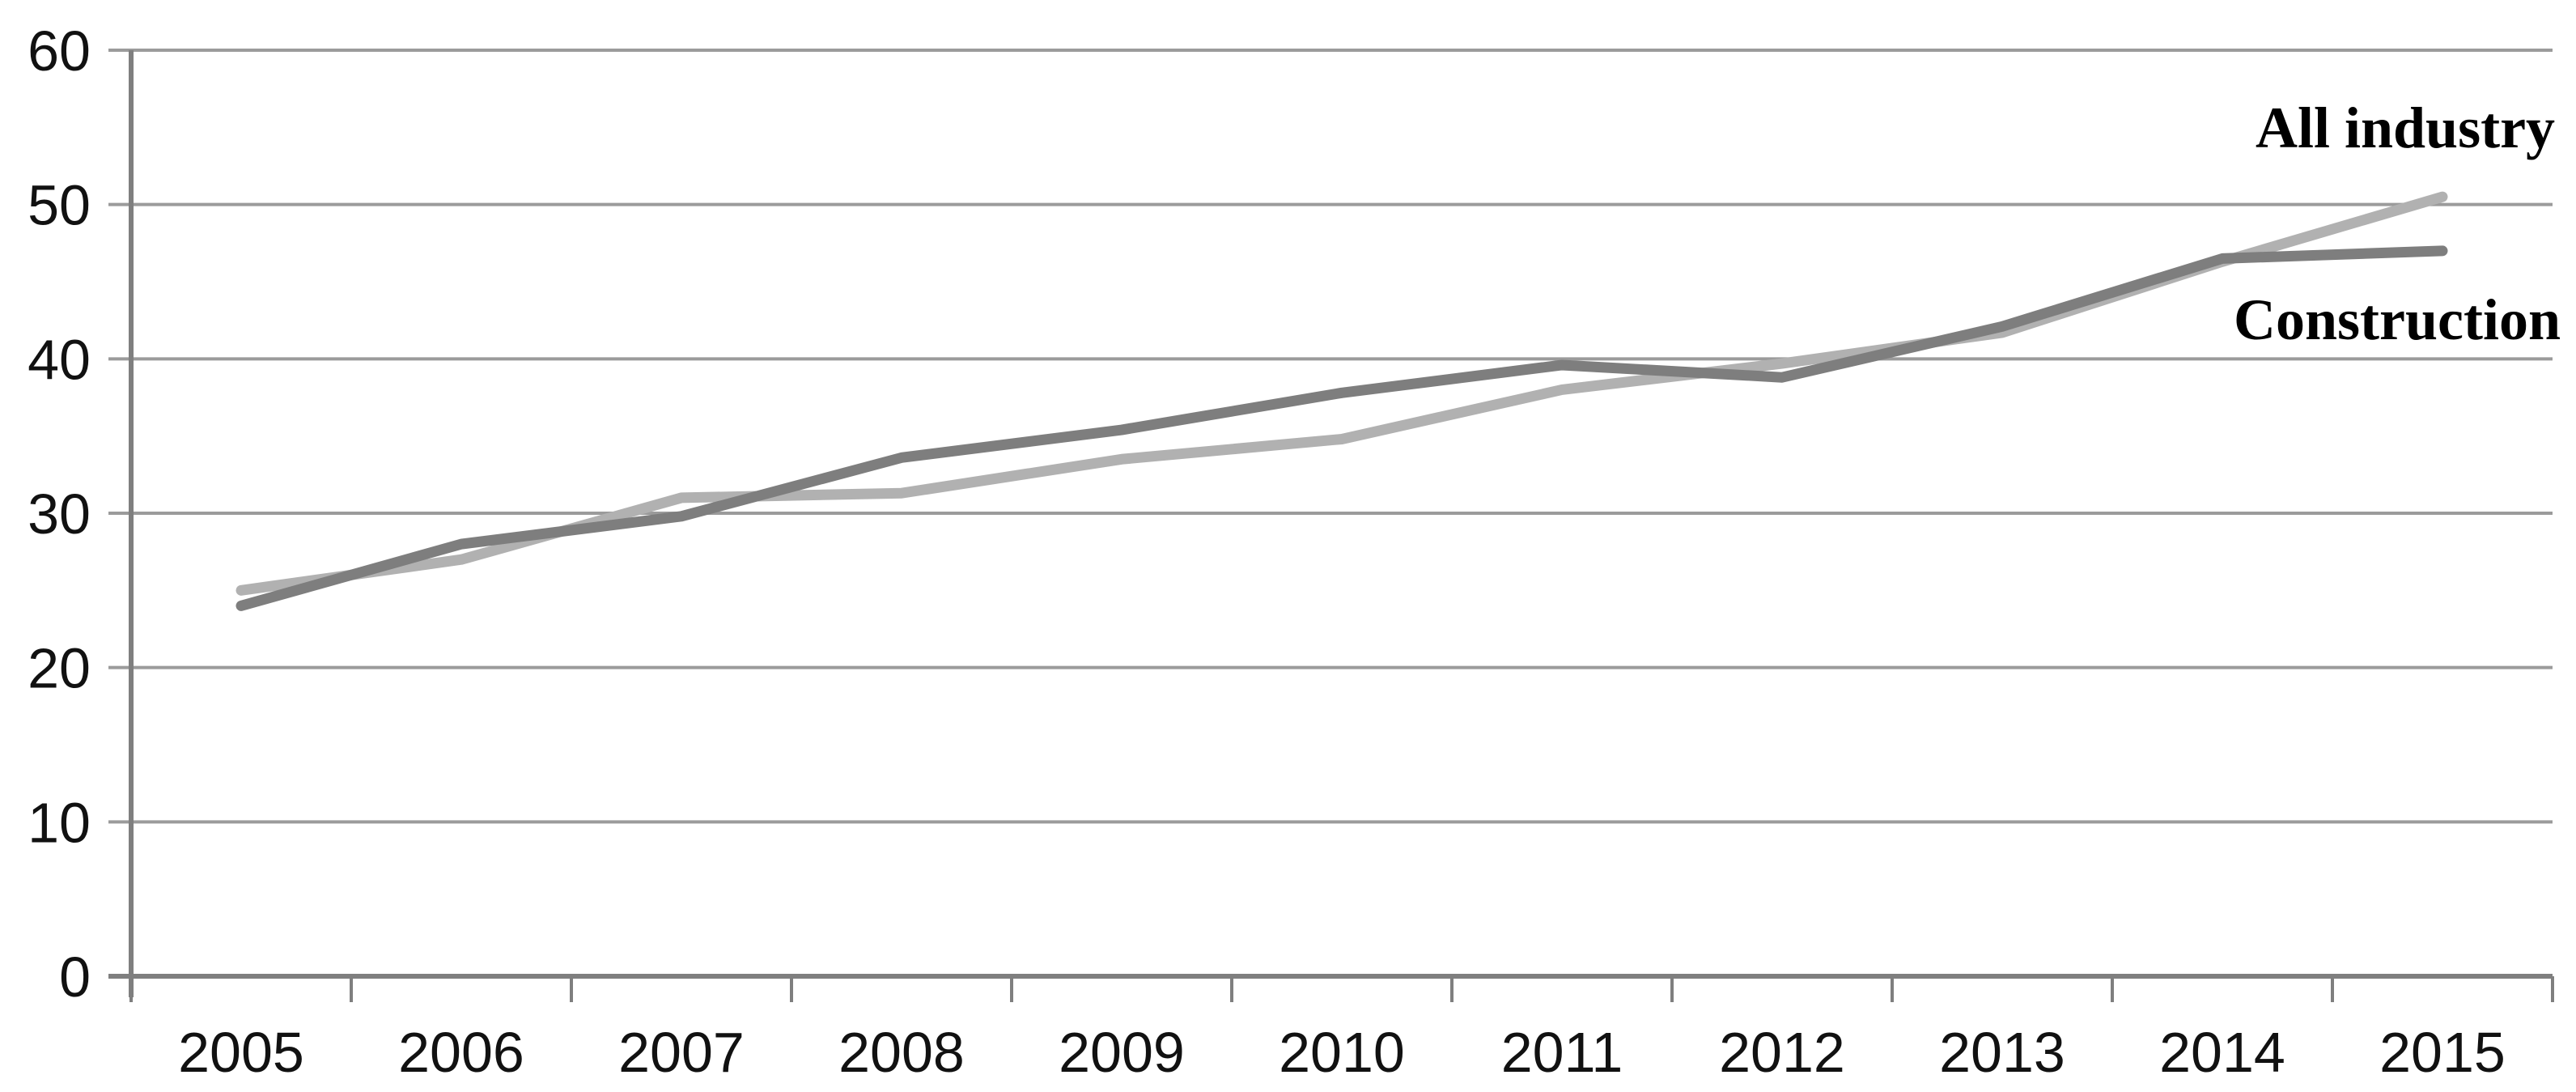  What do you see at coordinates (59, 669) in the screenshot?
I see `y-axis-tick-label: 20` at bounding box center [59, 669].